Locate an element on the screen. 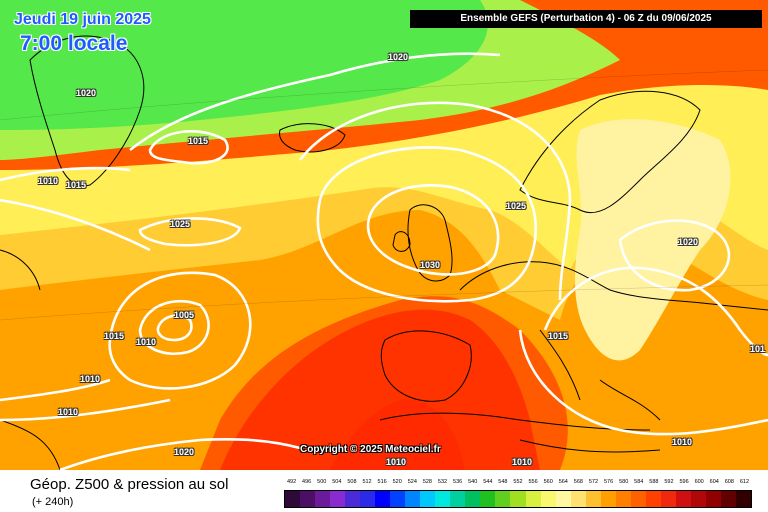  legend-tick-label: 548 is located at coordinates (503, 482).